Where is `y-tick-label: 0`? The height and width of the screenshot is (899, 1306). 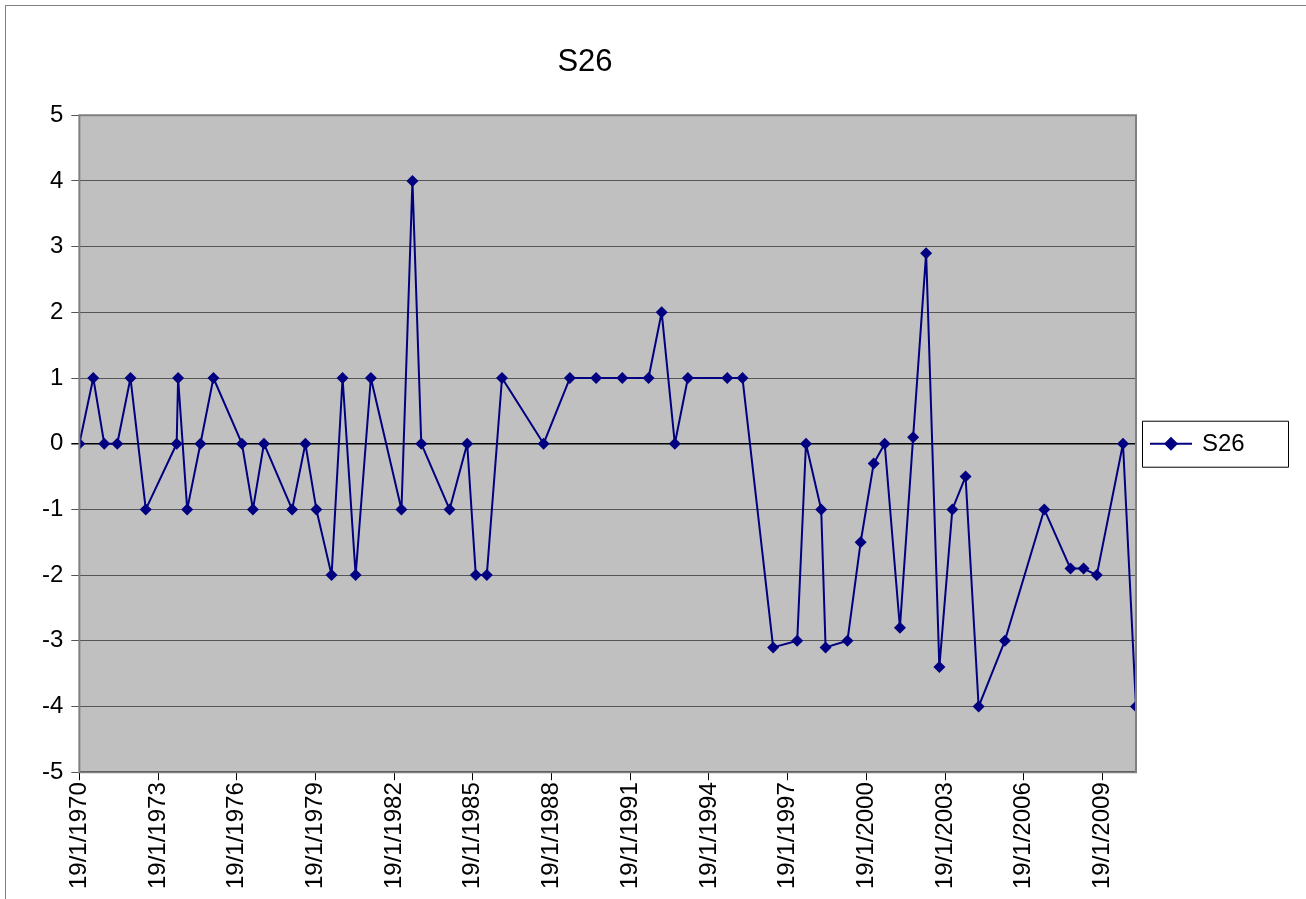 y-tick-label: 0 is located at coordinates (56, 442).